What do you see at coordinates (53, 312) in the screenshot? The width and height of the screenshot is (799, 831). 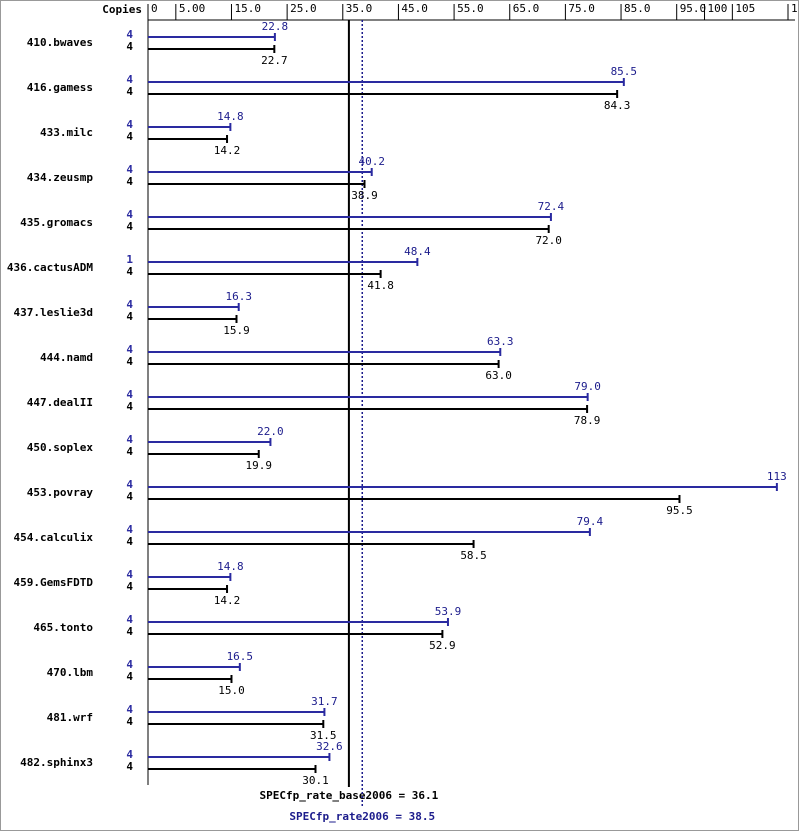 I see `category-label: 437.leslie3d` at bounding box center [53, 312].